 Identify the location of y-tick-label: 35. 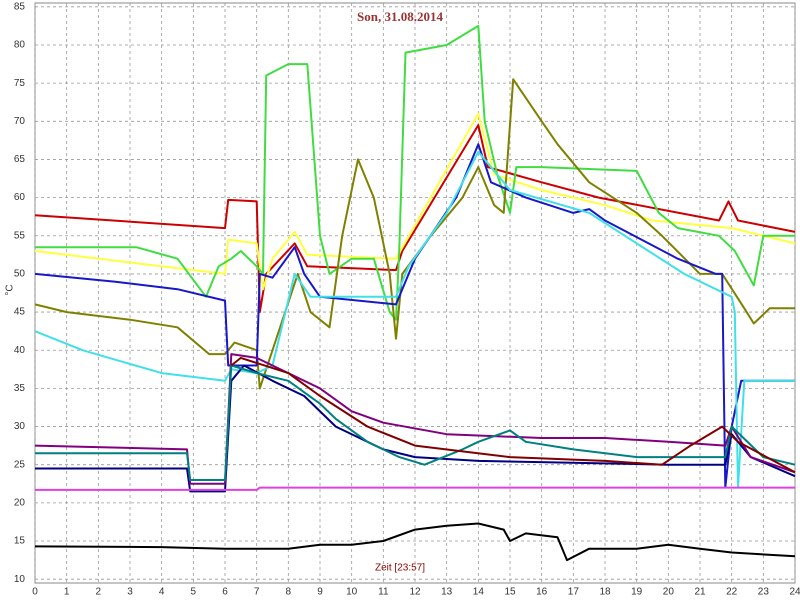
(20, 388).